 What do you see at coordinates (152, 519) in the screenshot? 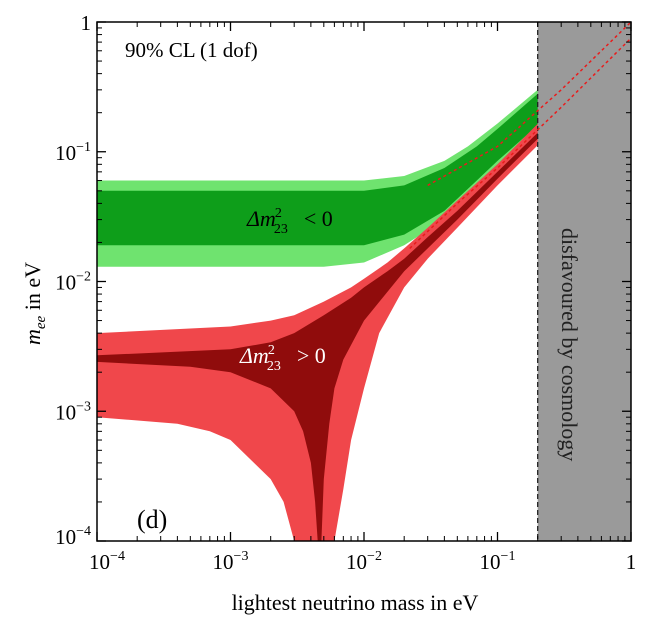
I see `panel-label: (d)` at bounding box center [152, 519].